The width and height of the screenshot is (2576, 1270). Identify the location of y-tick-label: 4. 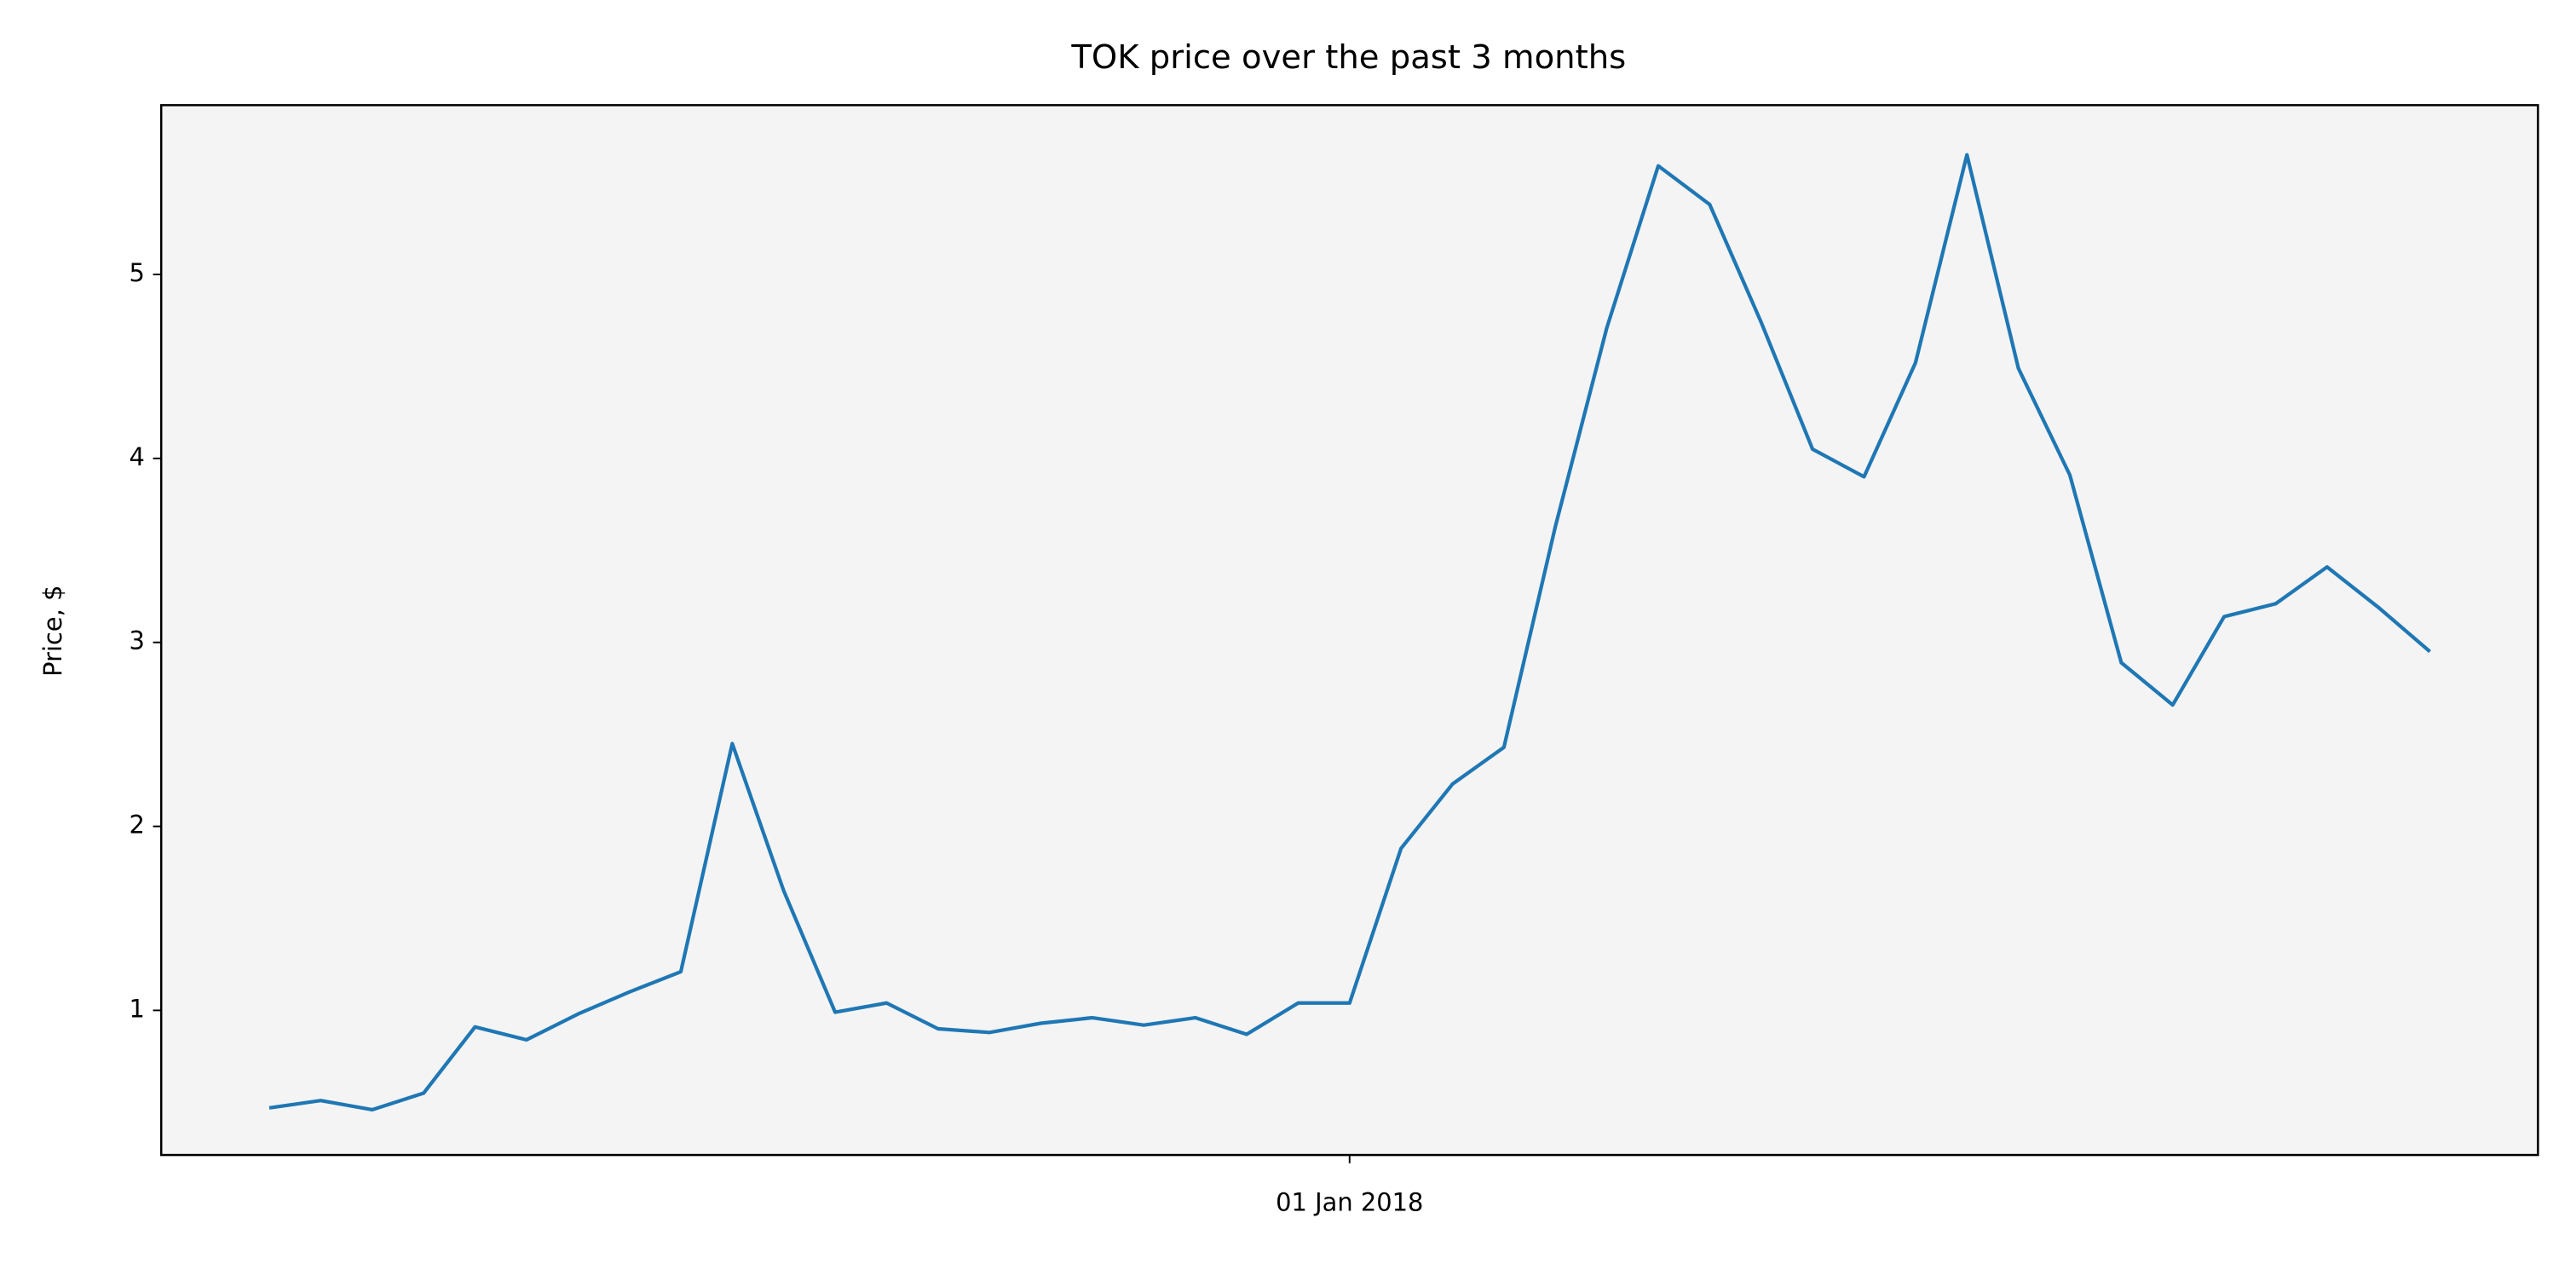
(137, 456).